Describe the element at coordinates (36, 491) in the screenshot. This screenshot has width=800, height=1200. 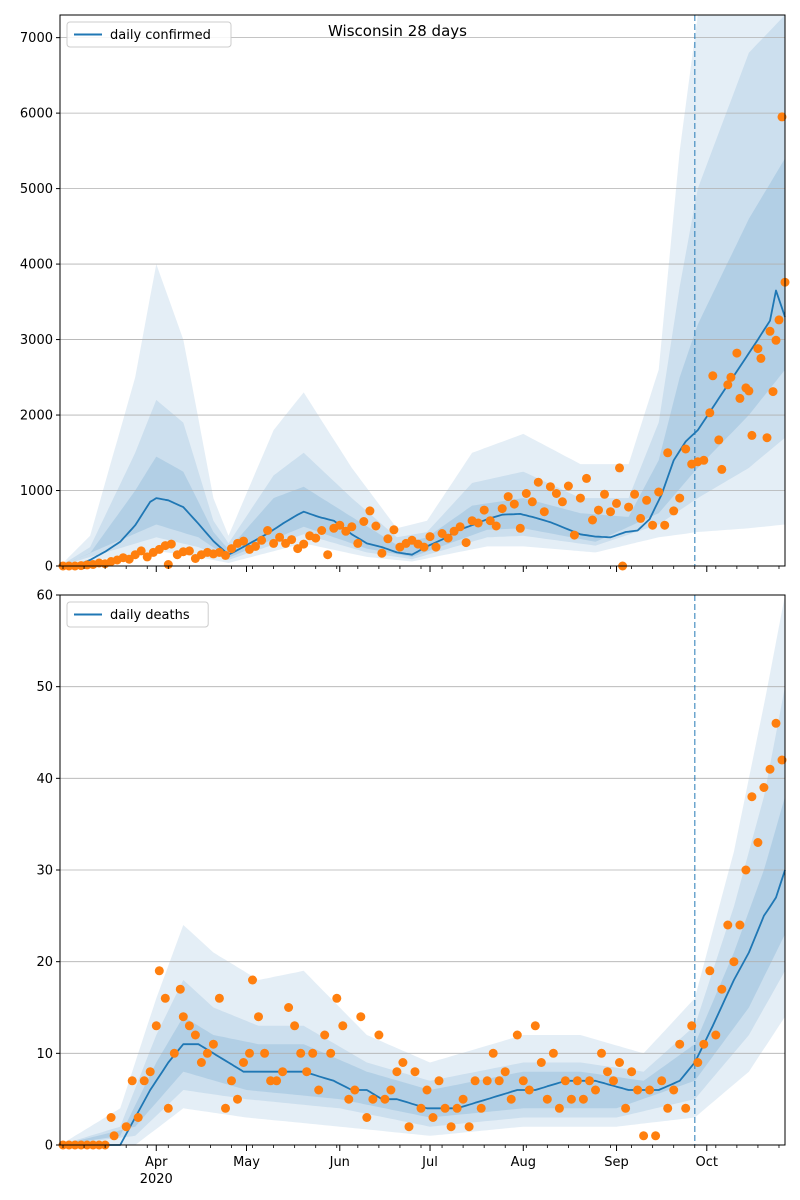
I see `confirmed-y-tick-label: 1000` at that location.